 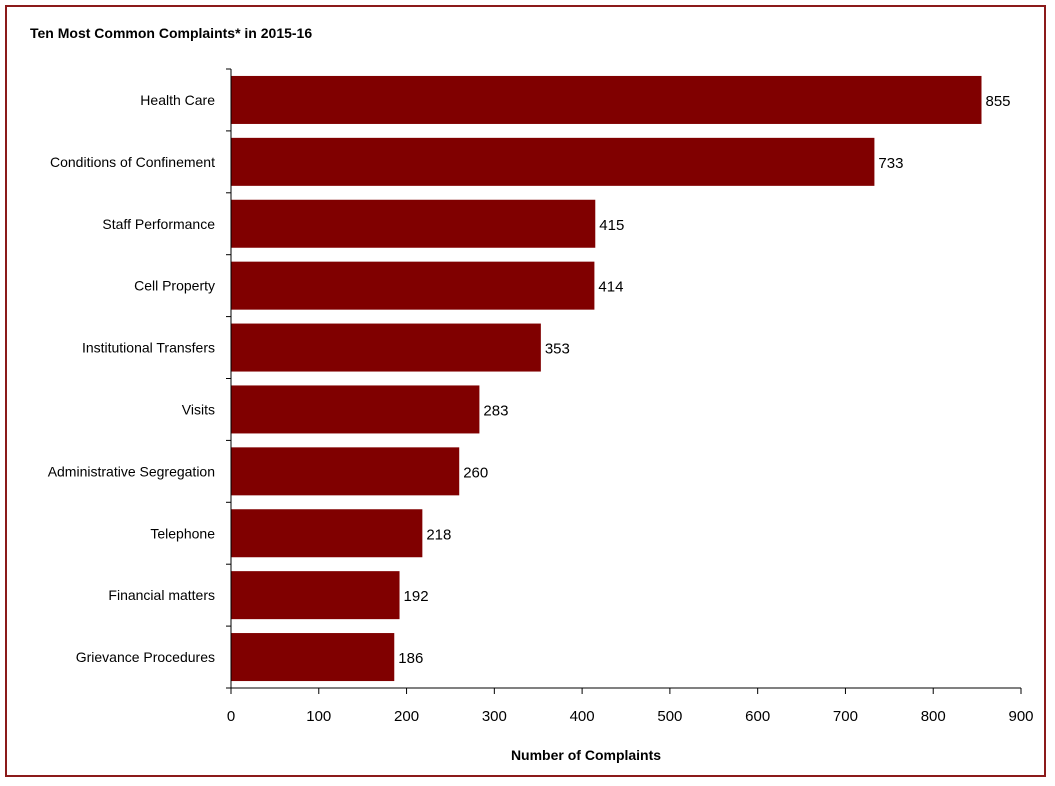 I want to click on data-label: 192, so click(x=416, y=596).